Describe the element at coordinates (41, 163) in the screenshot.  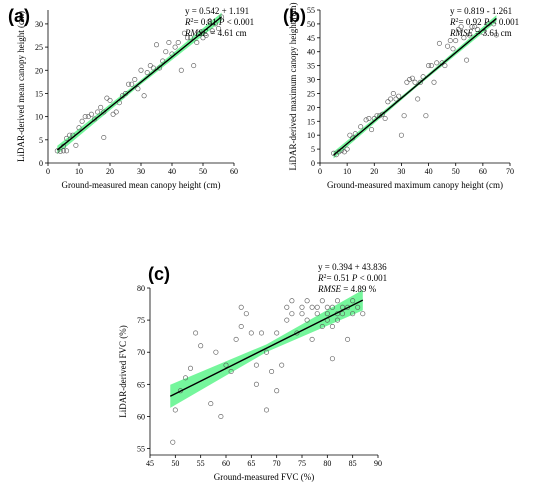
I see `y-tick-label: 0` at that location.